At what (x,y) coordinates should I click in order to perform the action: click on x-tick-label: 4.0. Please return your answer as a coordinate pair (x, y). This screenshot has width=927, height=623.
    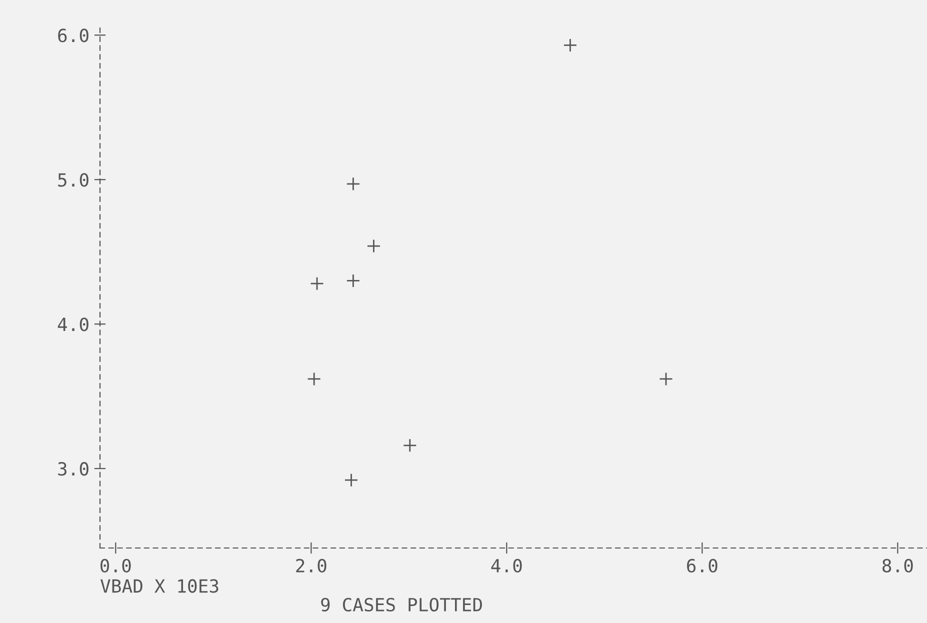
    Looking at the image, I should click on (506, 565).